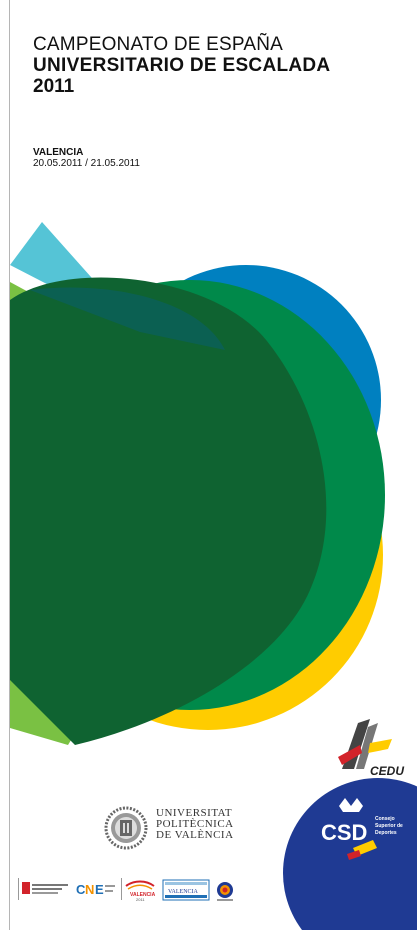  I want to click on cne-logo: C N E, so click(95, 889).